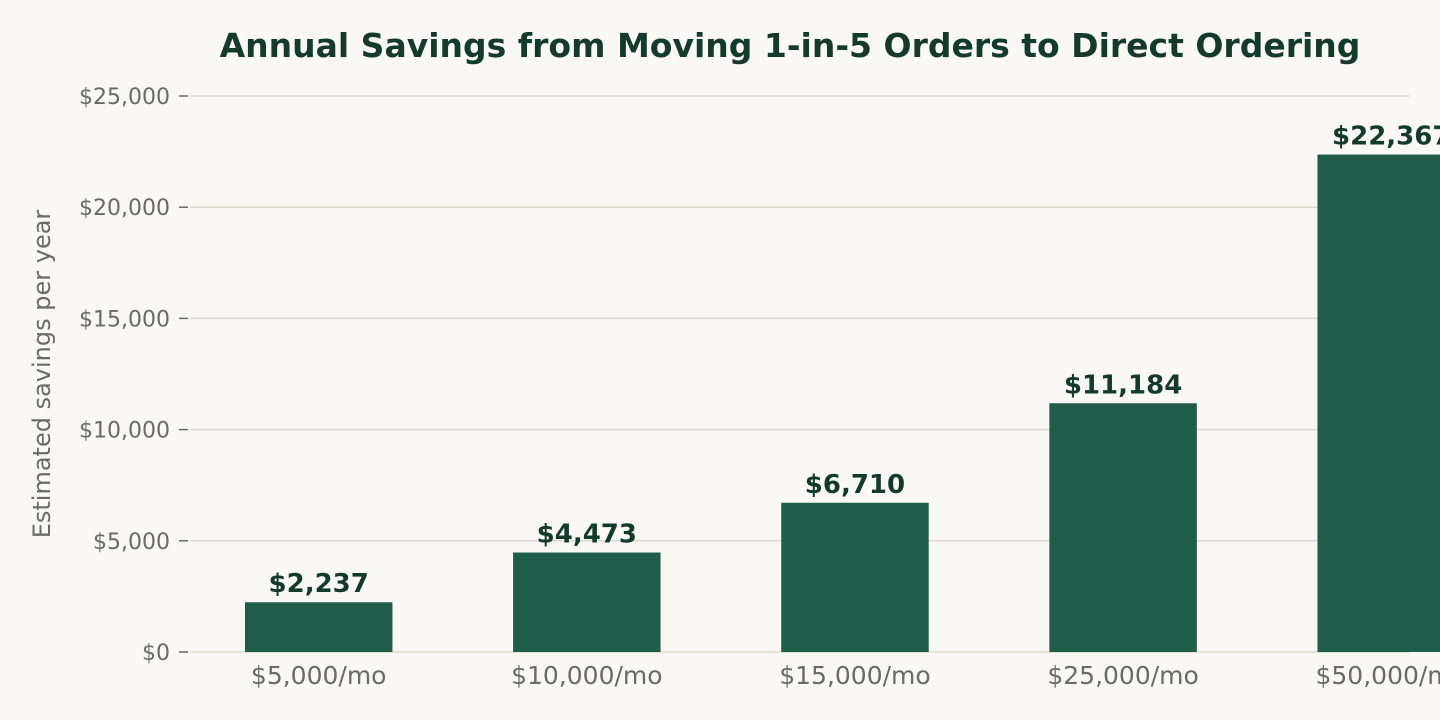 Image resolution: width=1440 pixels, height=720 pixels. What do you see at coordinates (131, 542) in the screenshot?
I see `y-tick-label: $5,000` at bounding box center [131, 542].